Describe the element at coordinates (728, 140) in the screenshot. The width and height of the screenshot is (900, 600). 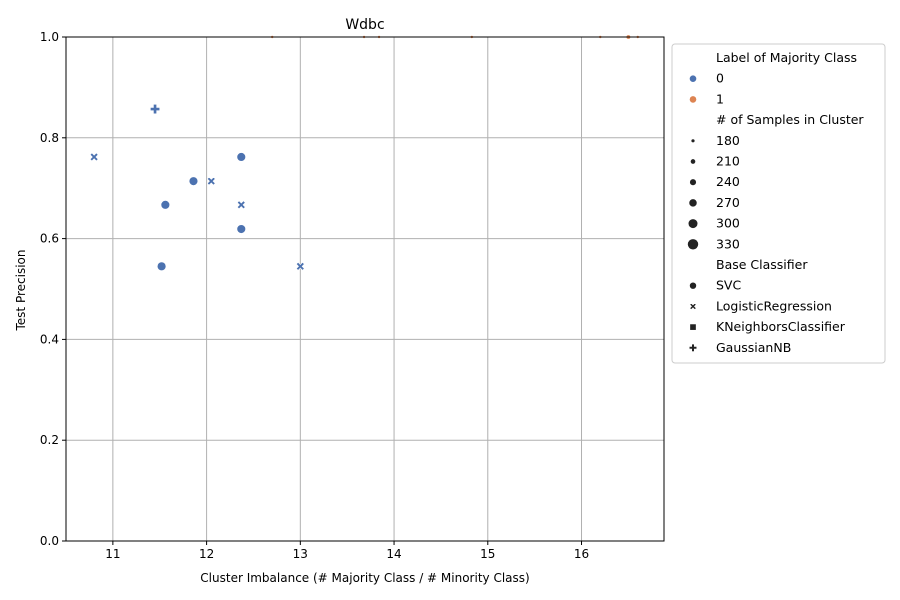
I see `legend-size-label: 180` at that location.